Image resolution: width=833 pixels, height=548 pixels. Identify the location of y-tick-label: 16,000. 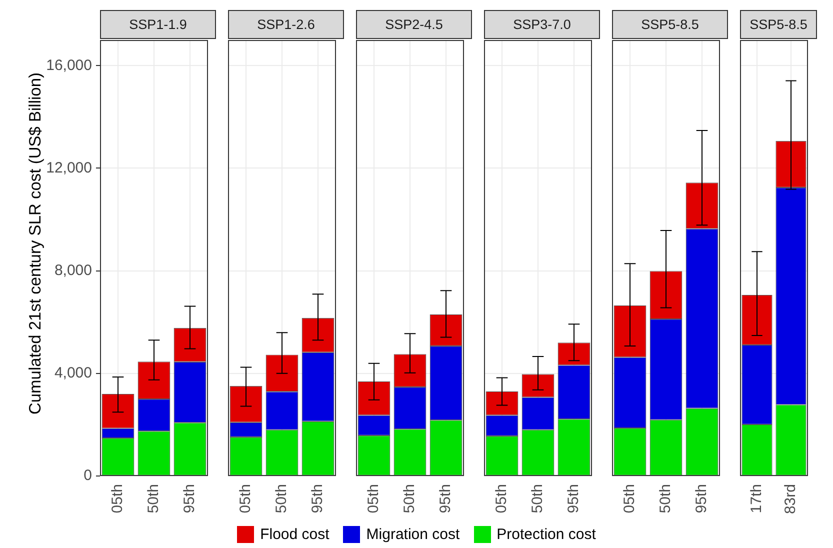
(69, 65).